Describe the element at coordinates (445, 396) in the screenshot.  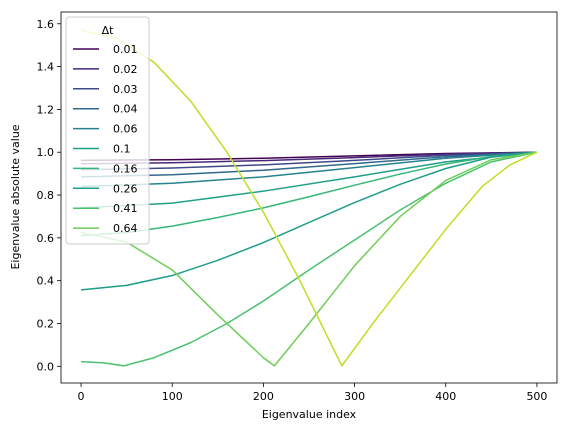
I see `x-tick-label: 400` at that location.